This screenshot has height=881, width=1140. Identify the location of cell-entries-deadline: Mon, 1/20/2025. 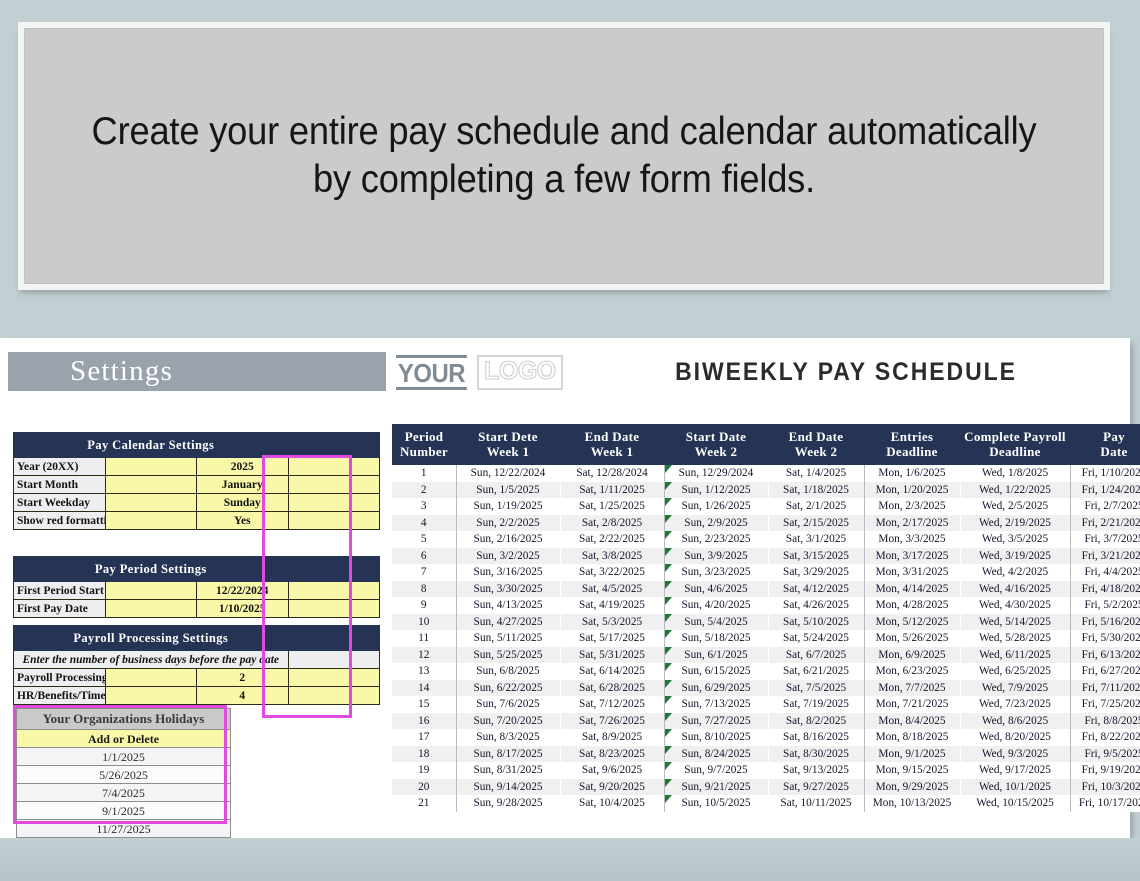
(912, 489).